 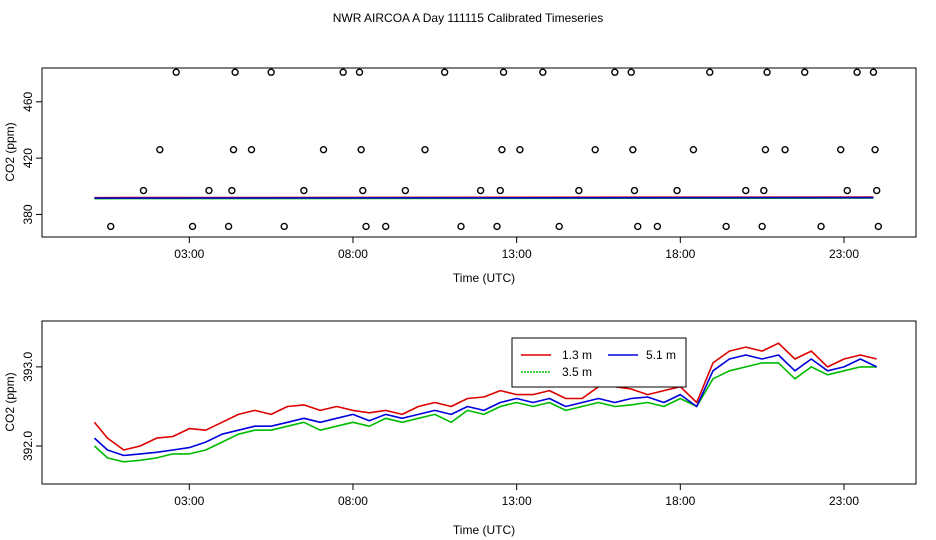 I want to click on x-tick-label-bottom: 18:00, so click(x=680, y=501).